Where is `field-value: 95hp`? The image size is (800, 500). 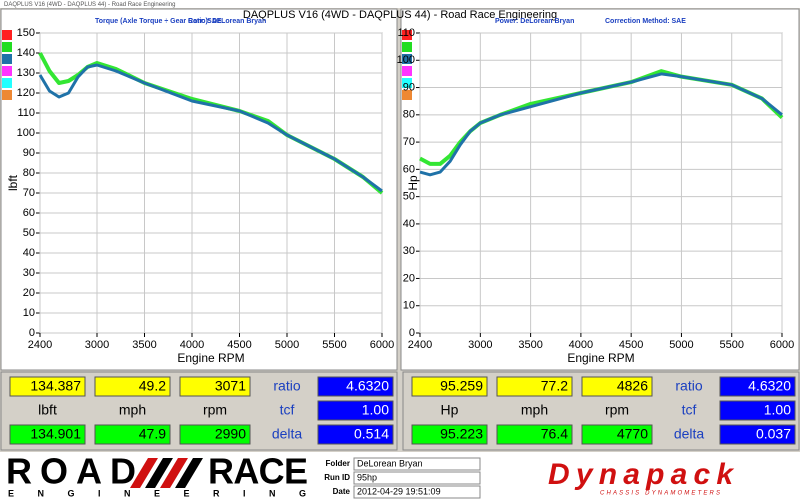 field-value: 95hp is located at coordinates (367, 477).